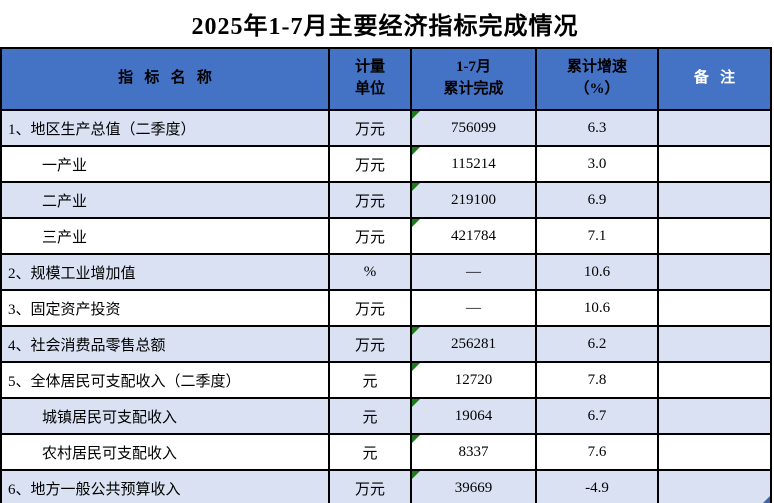  What do you see at coordinates (597, 128) in the screenshot?
I see `growth-cell: 6.3` at bounding box center [597, 128].